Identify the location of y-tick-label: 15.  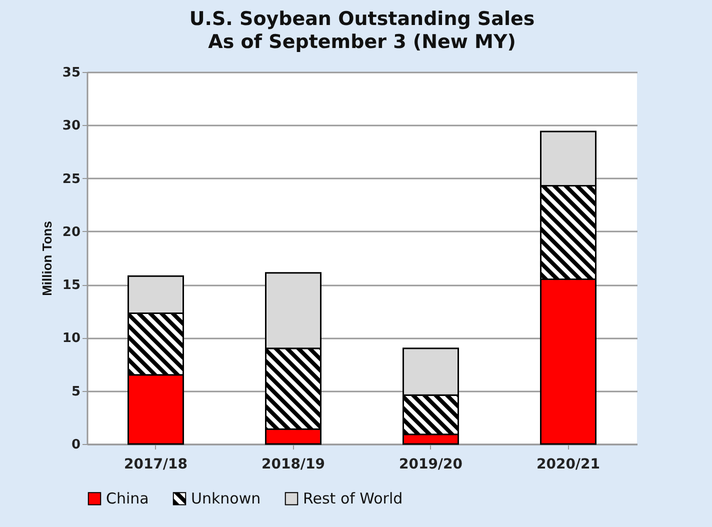
(71, 286).